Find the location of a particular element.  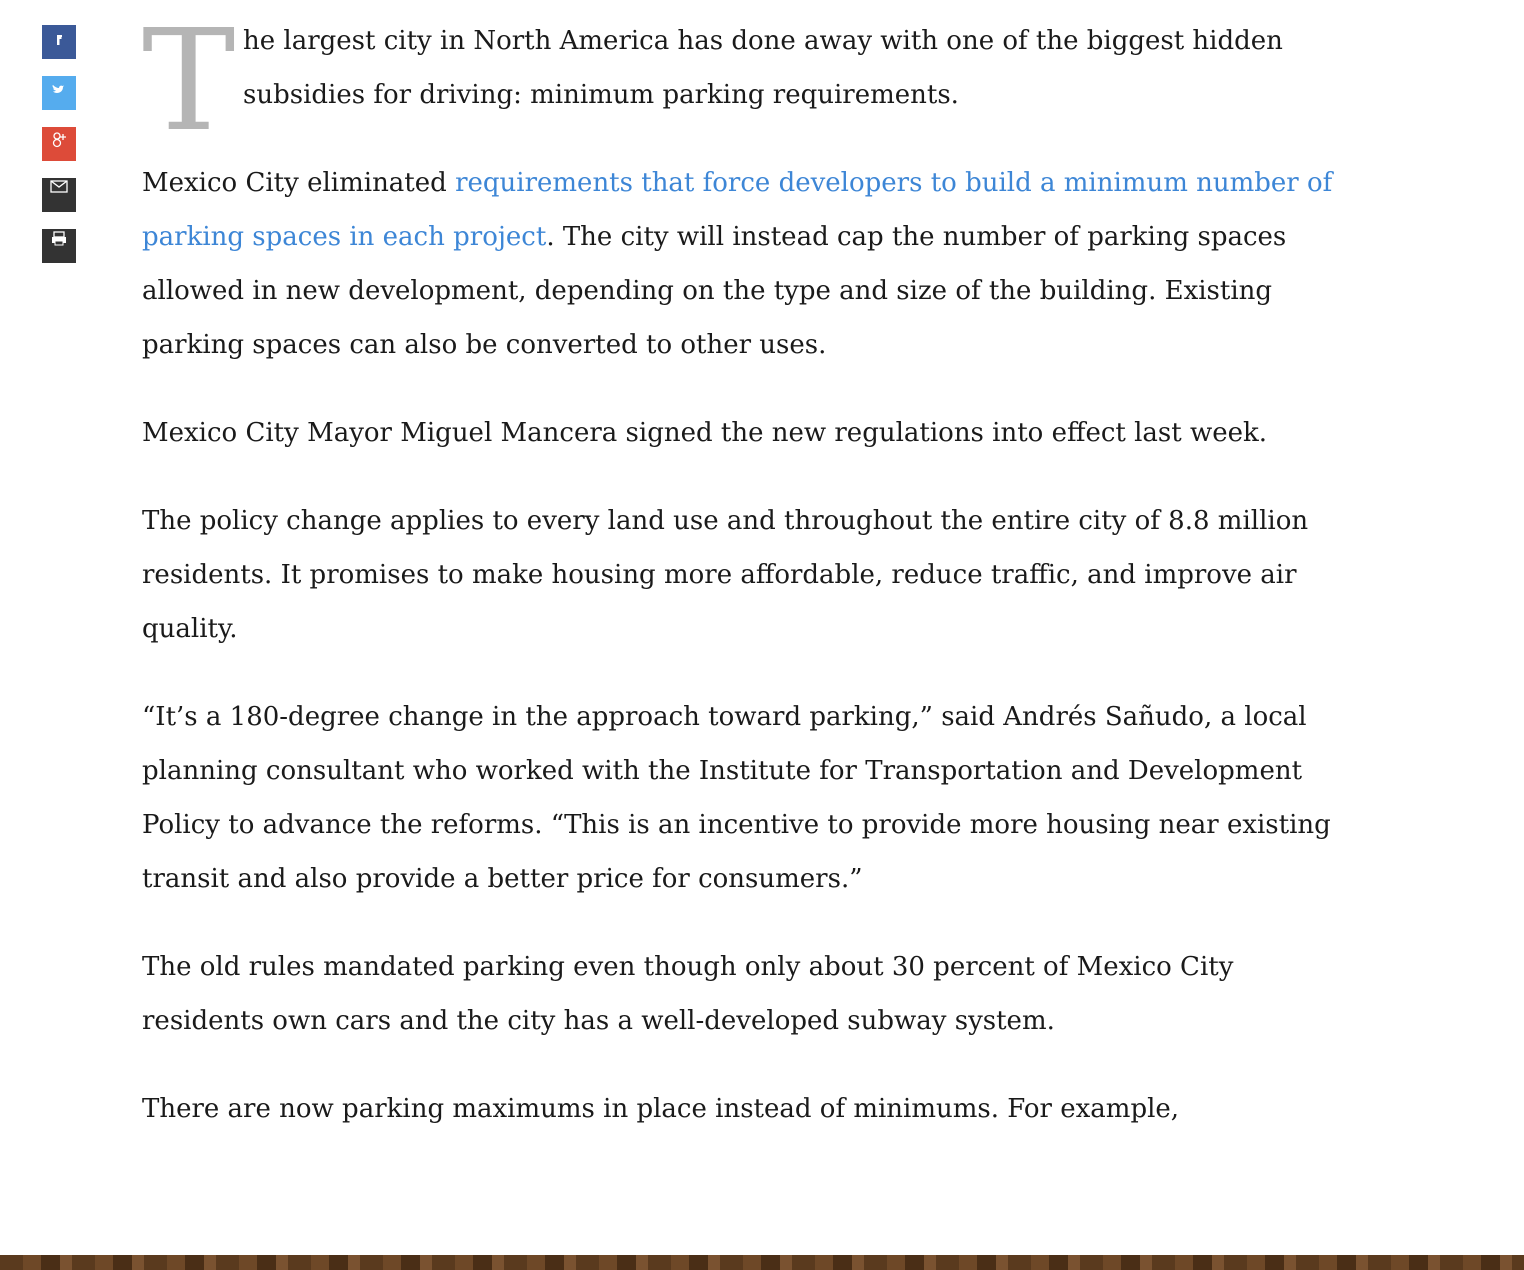

footer-strip is located at coordinates (762, 1262).